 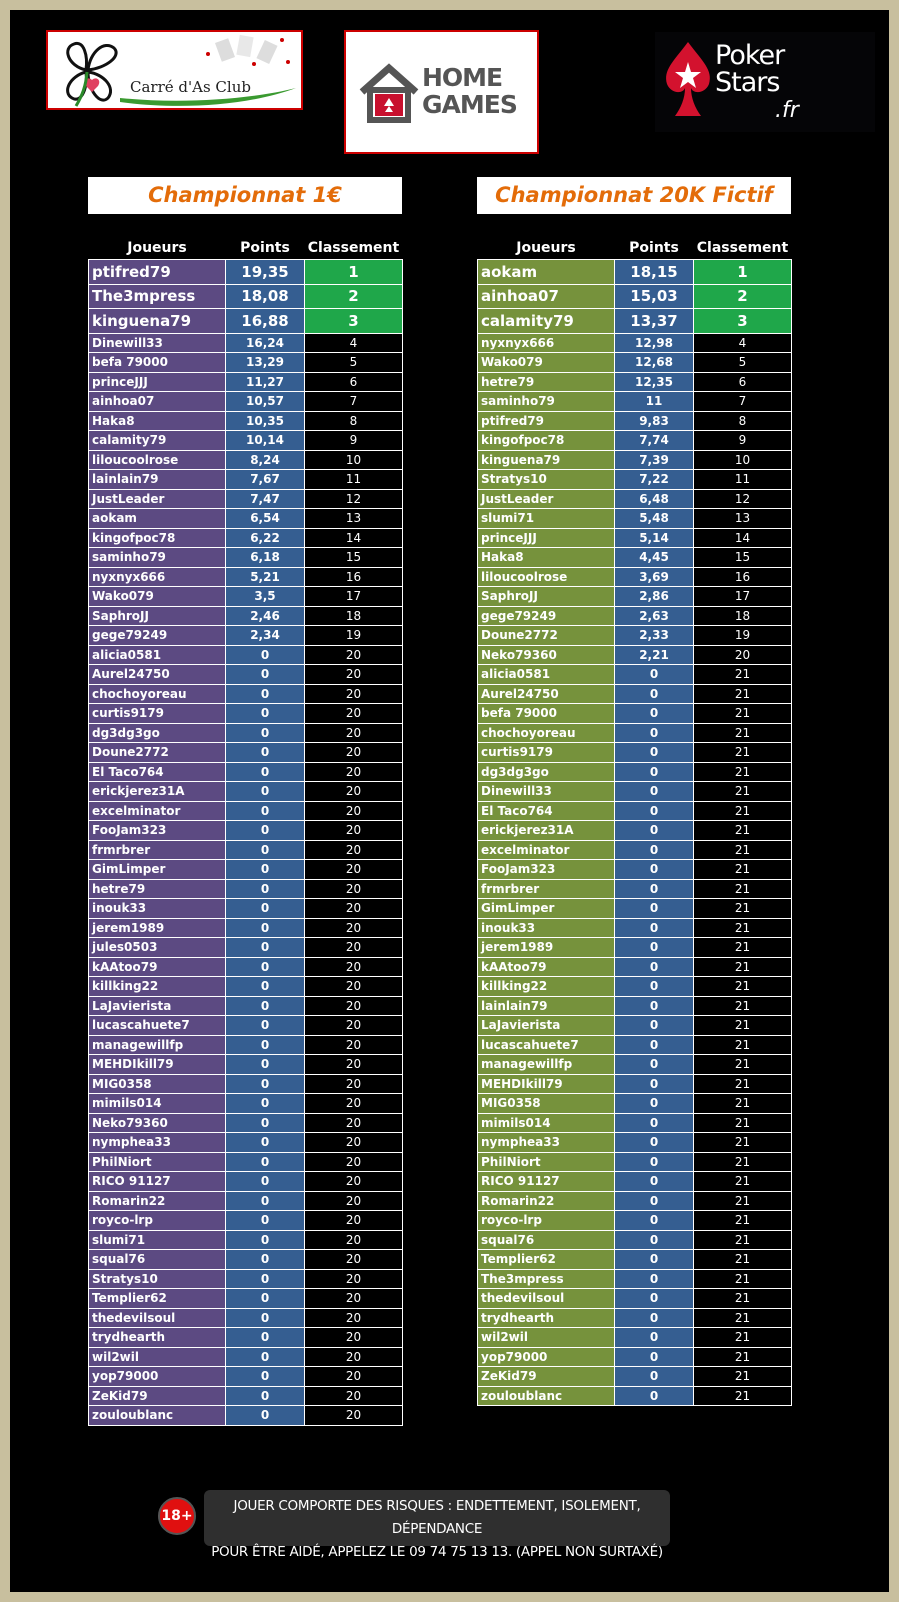 I want to click on table-row: befa 79000 0 21, so click(x=634, y=713).